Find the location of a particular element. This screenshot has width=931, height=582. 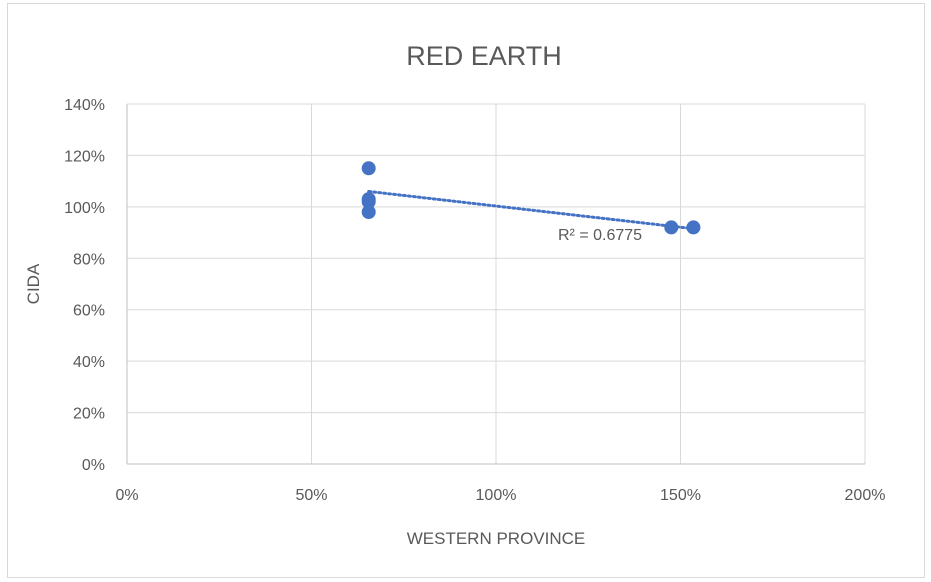

r-squared-label: R² = 0.6775 is located at coordinates (600, 235).